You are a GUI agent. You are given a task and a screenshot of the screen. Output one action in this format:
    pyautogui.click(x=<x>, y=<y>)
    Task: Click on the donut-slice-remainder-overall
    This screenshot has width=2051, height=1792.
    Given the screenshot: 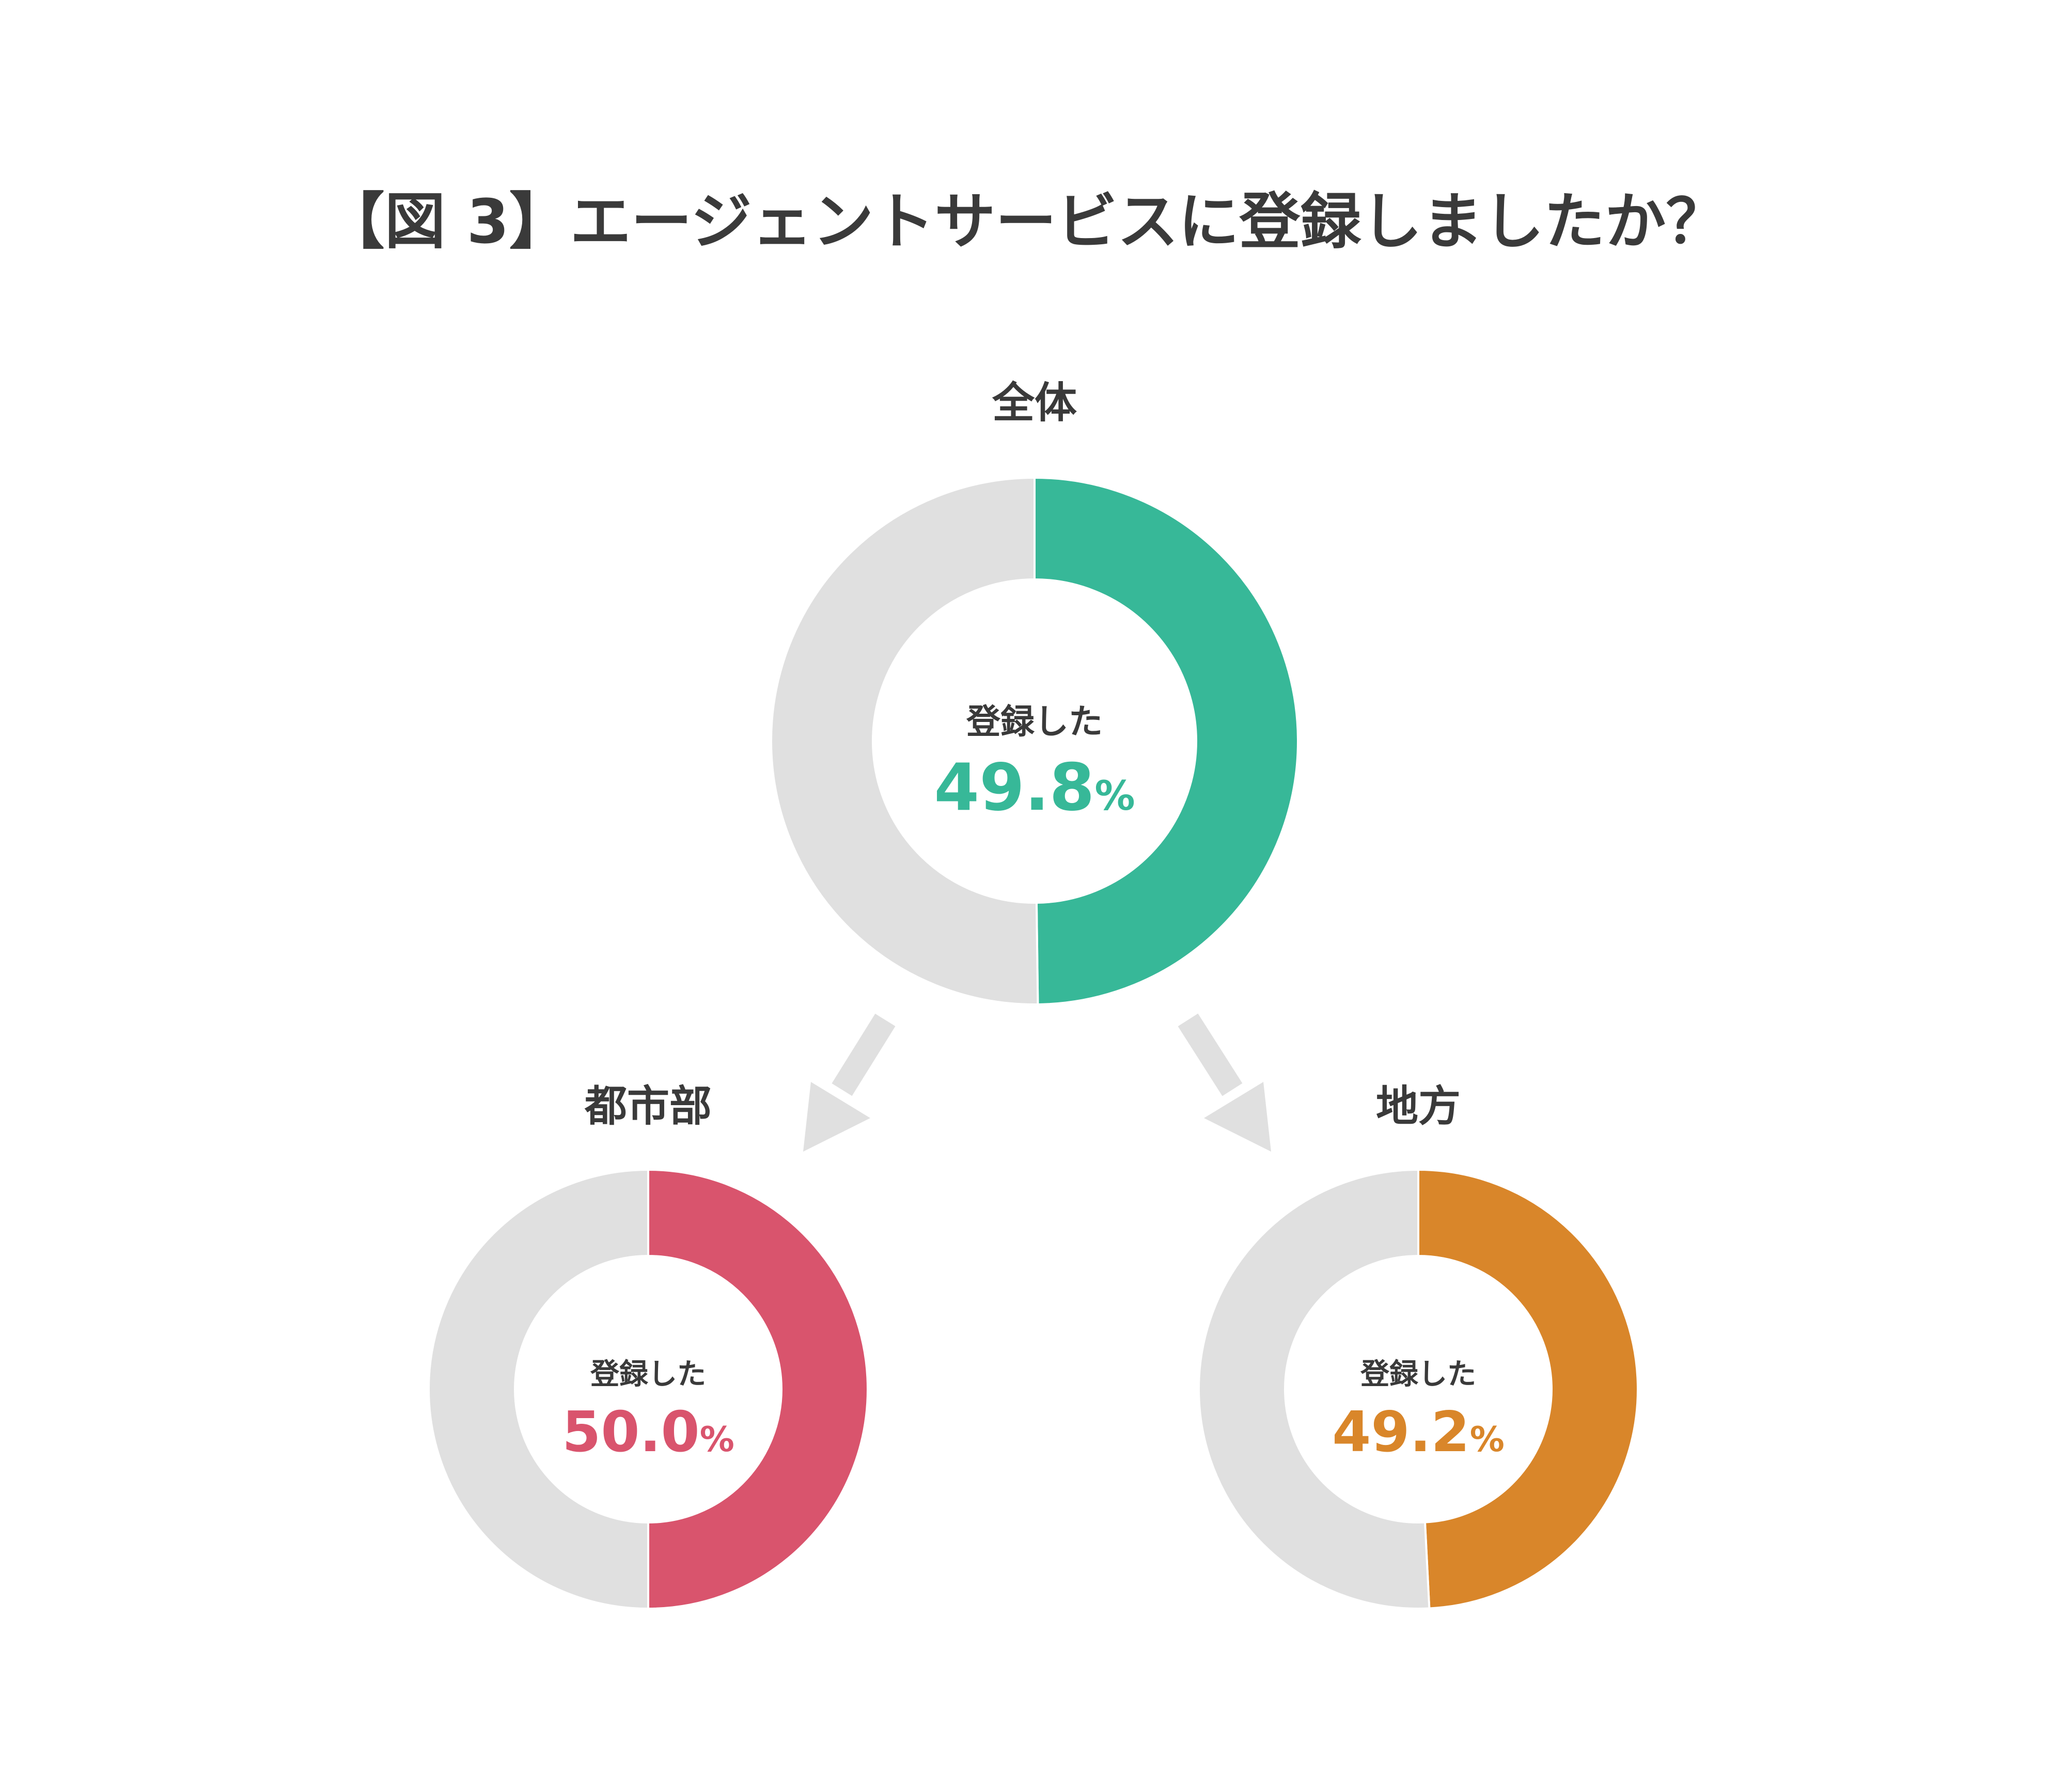 What is the action you would take?
    pyautogui.click(x=905, y=740)
    